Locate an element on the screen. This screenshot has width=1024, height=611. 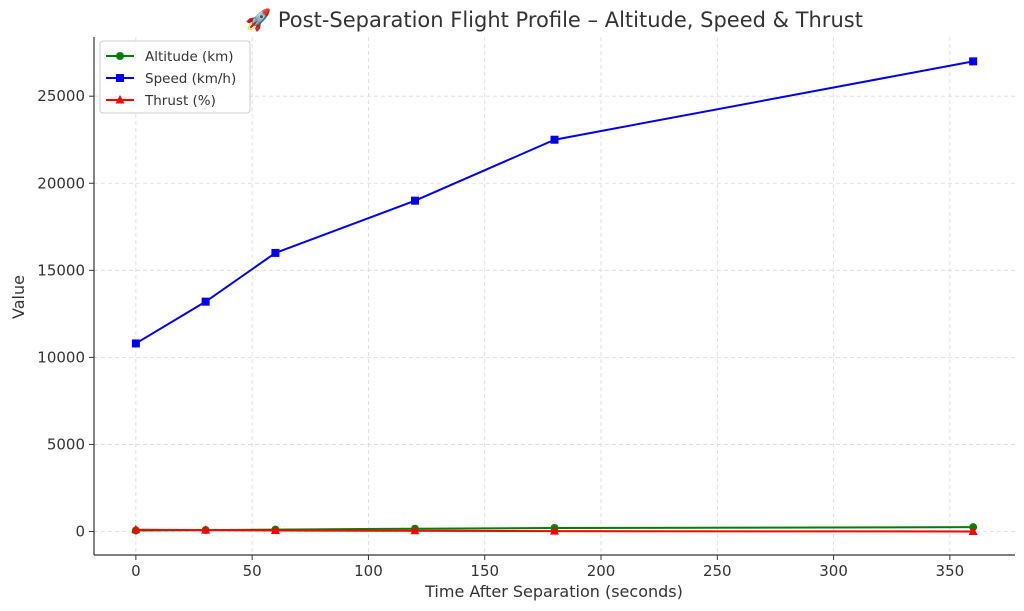
x-tick-label: 0 is located at coordinates (136, 571).